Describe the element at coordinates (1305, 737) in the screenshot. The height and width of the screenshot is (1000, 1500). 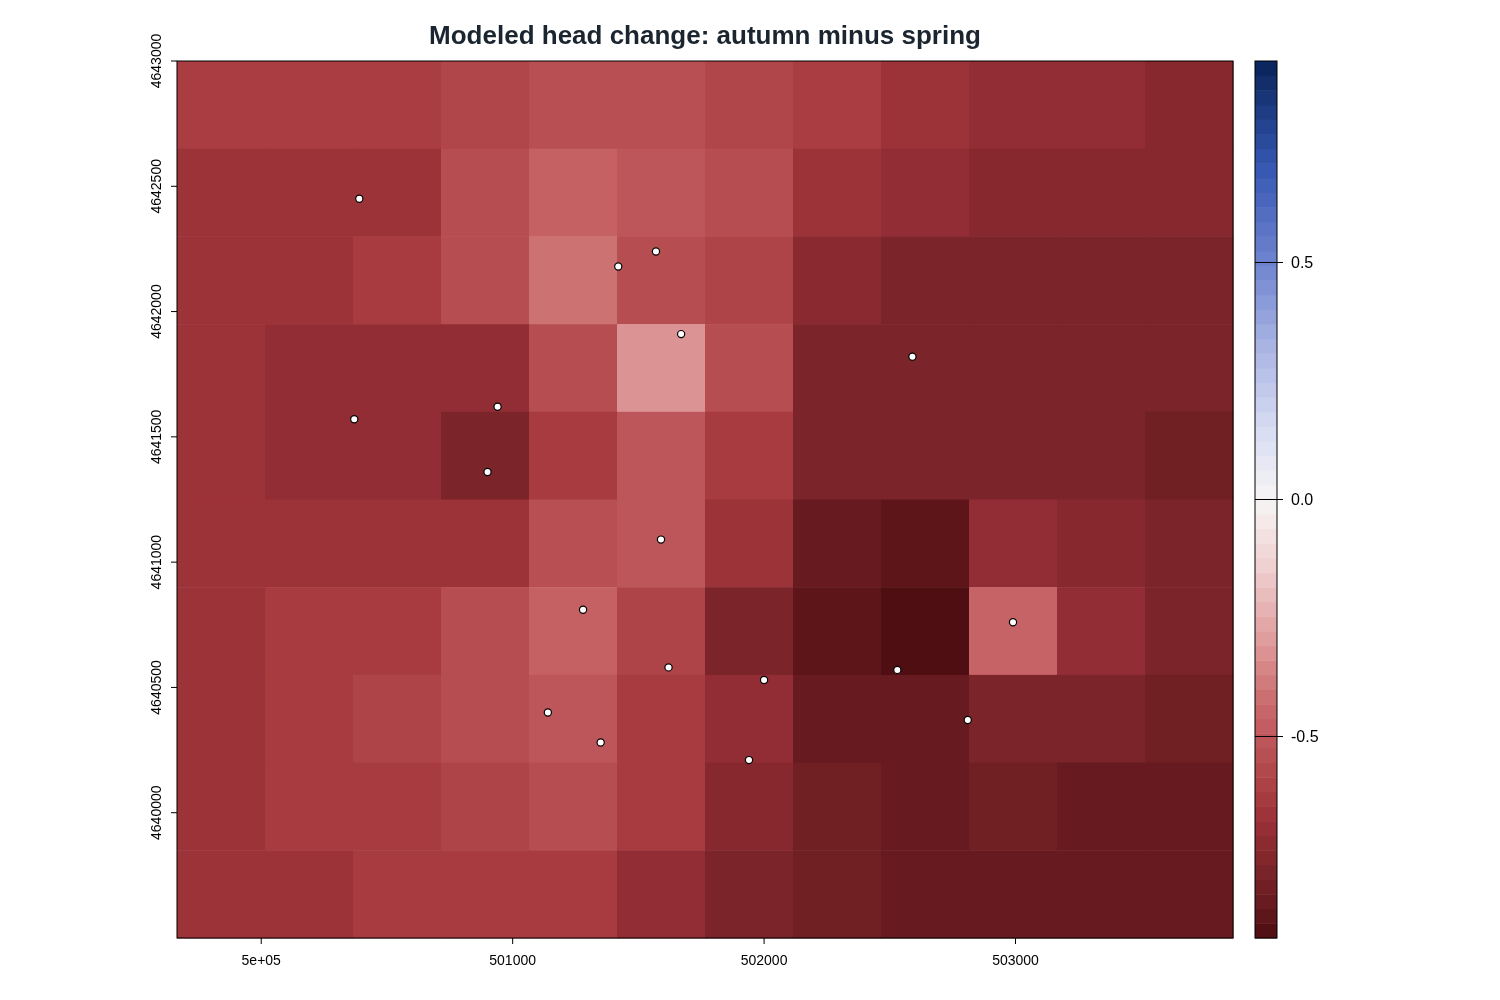
I see `color-bar-label: -0.5` at that location.